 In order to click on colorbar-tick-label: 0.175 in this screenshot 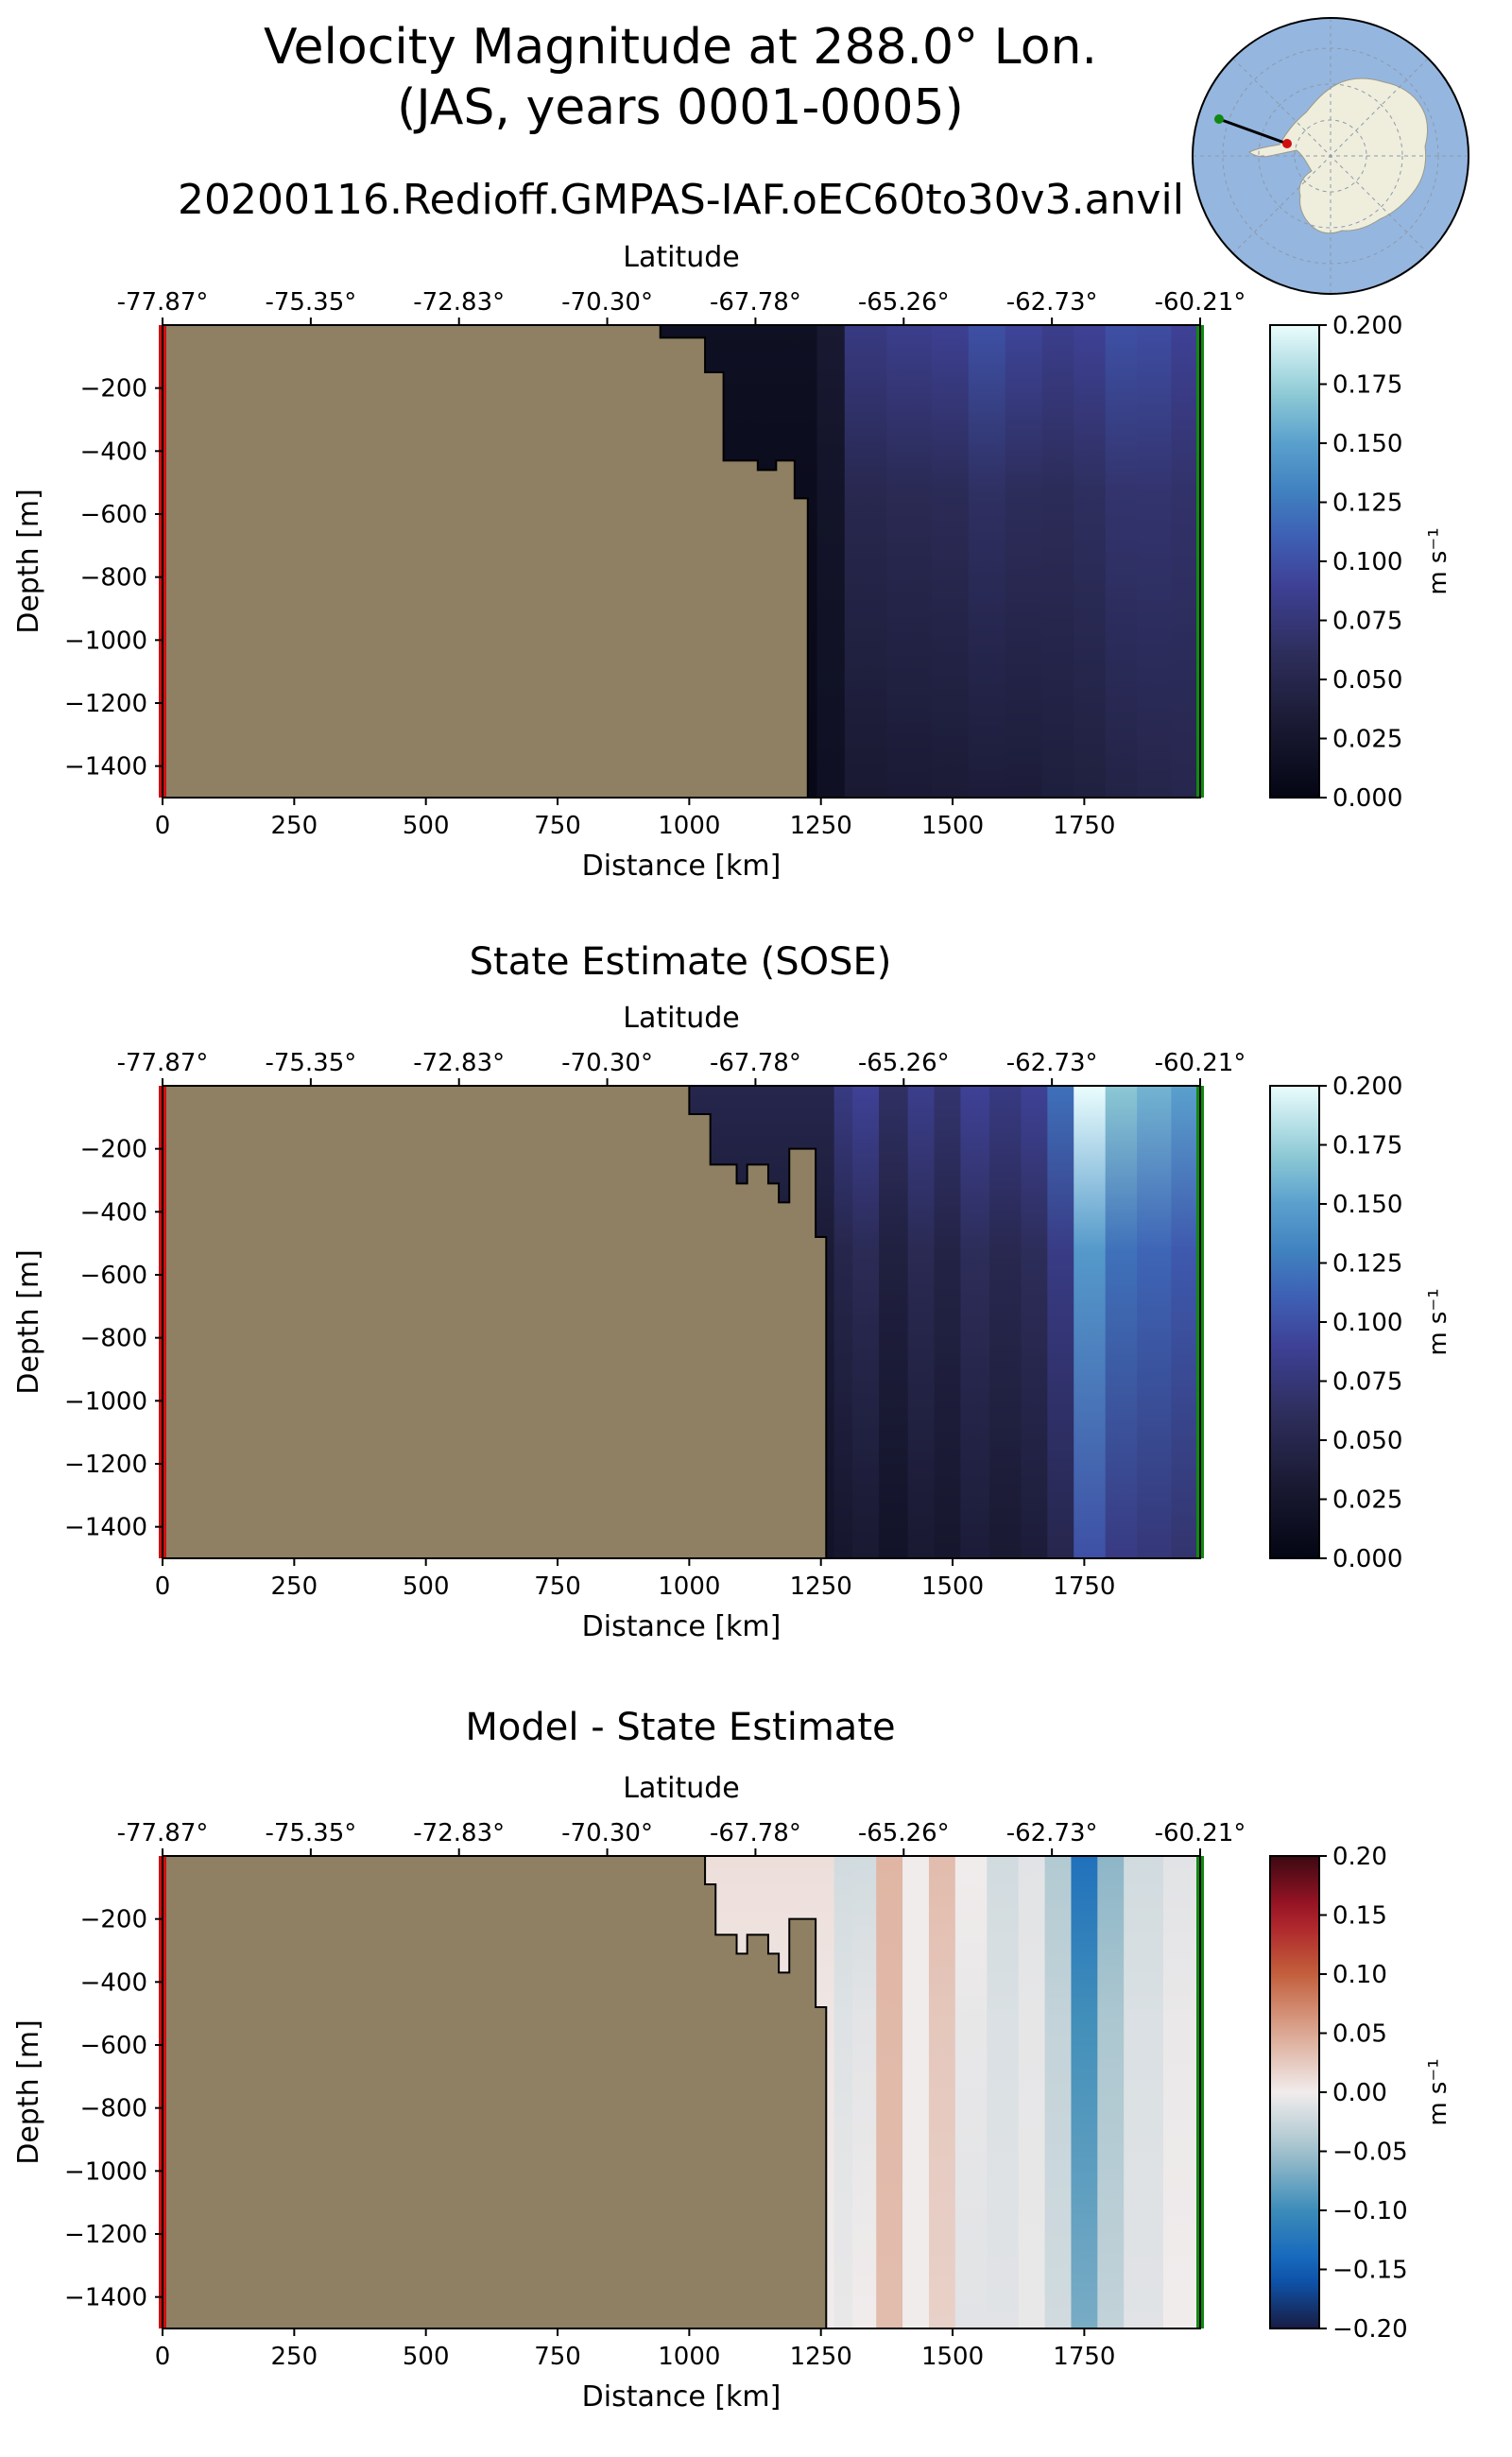, I will do `click(1367, 1146)`.